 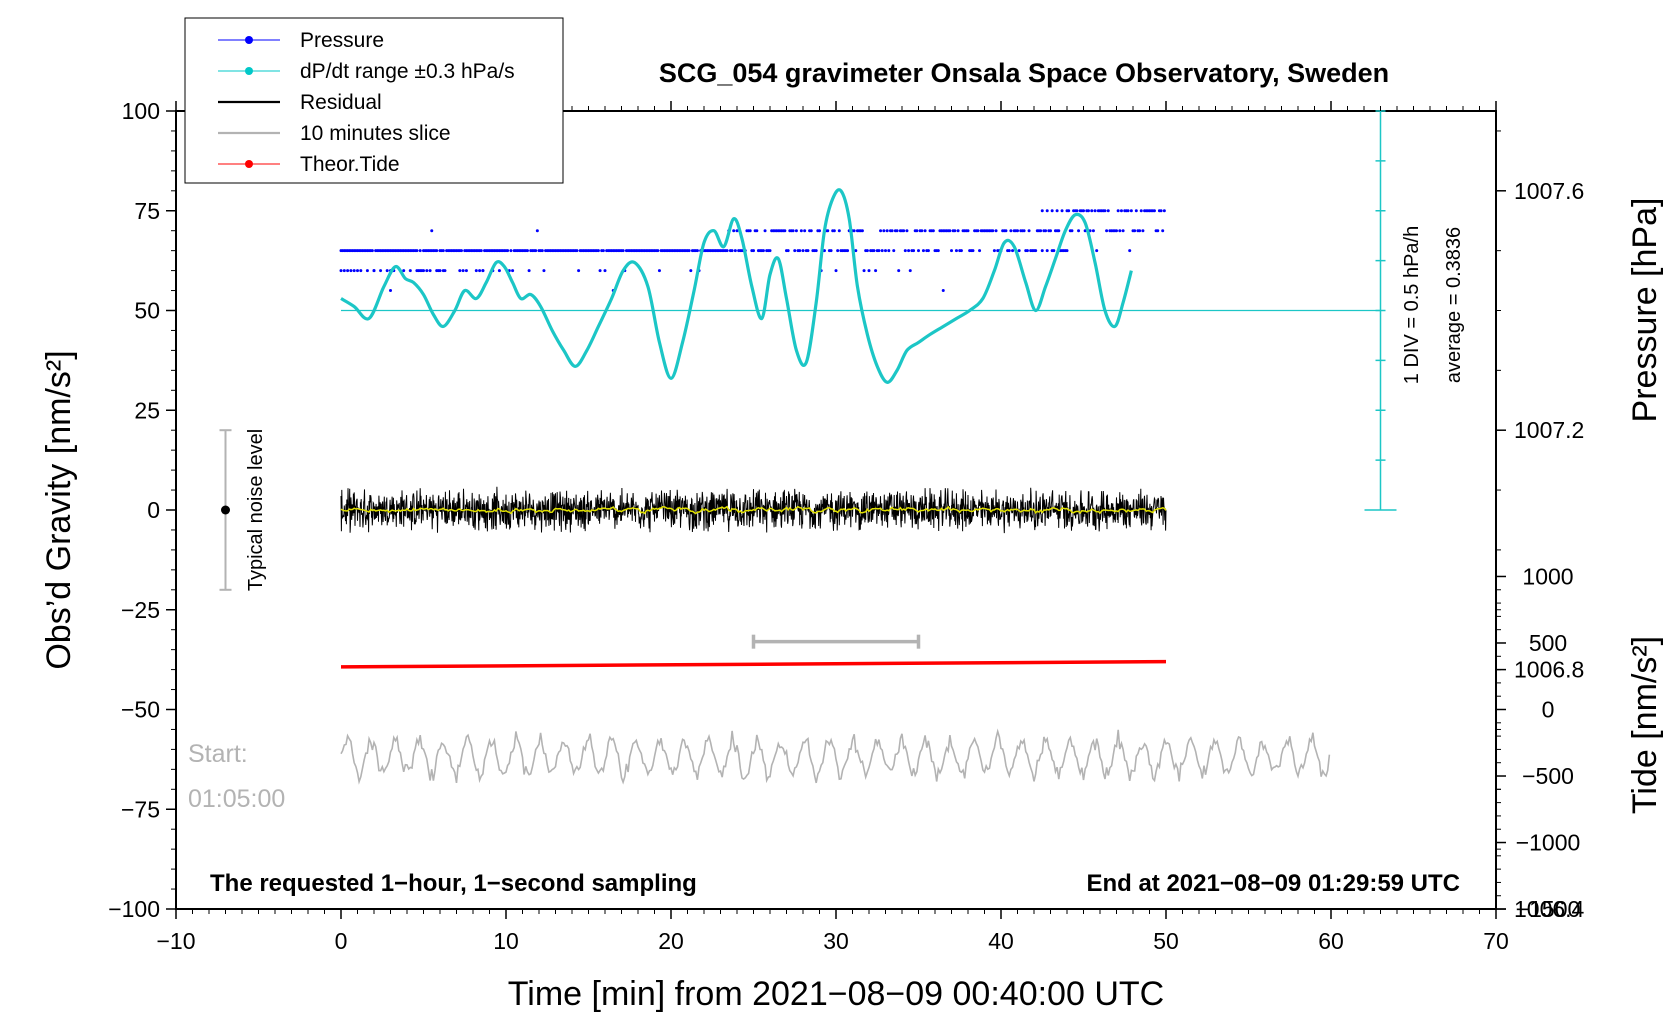 What do you see at coordinates (59, 509) in the screenshot?
I see `left-axis-title: Obs’d Gravity [nm/s²]` at bounding box center [59, 509].